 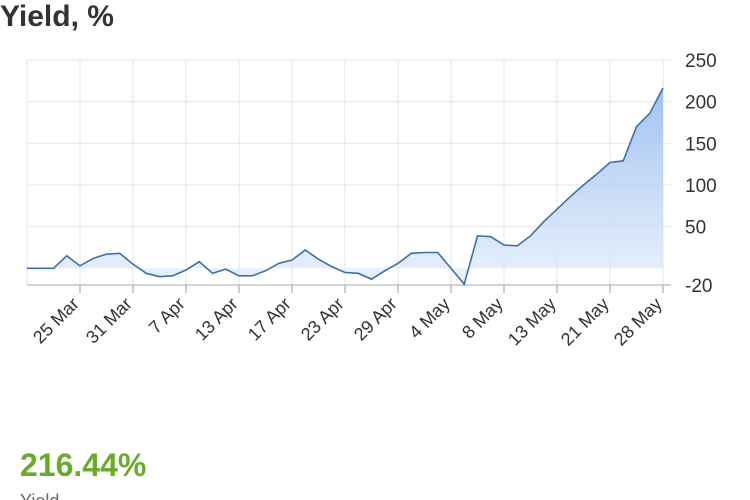 What do you see at coordinates (109, 321) in the screenshot?
I see `x-tick-label: 31 Mar` at bounding box center [109, 321].